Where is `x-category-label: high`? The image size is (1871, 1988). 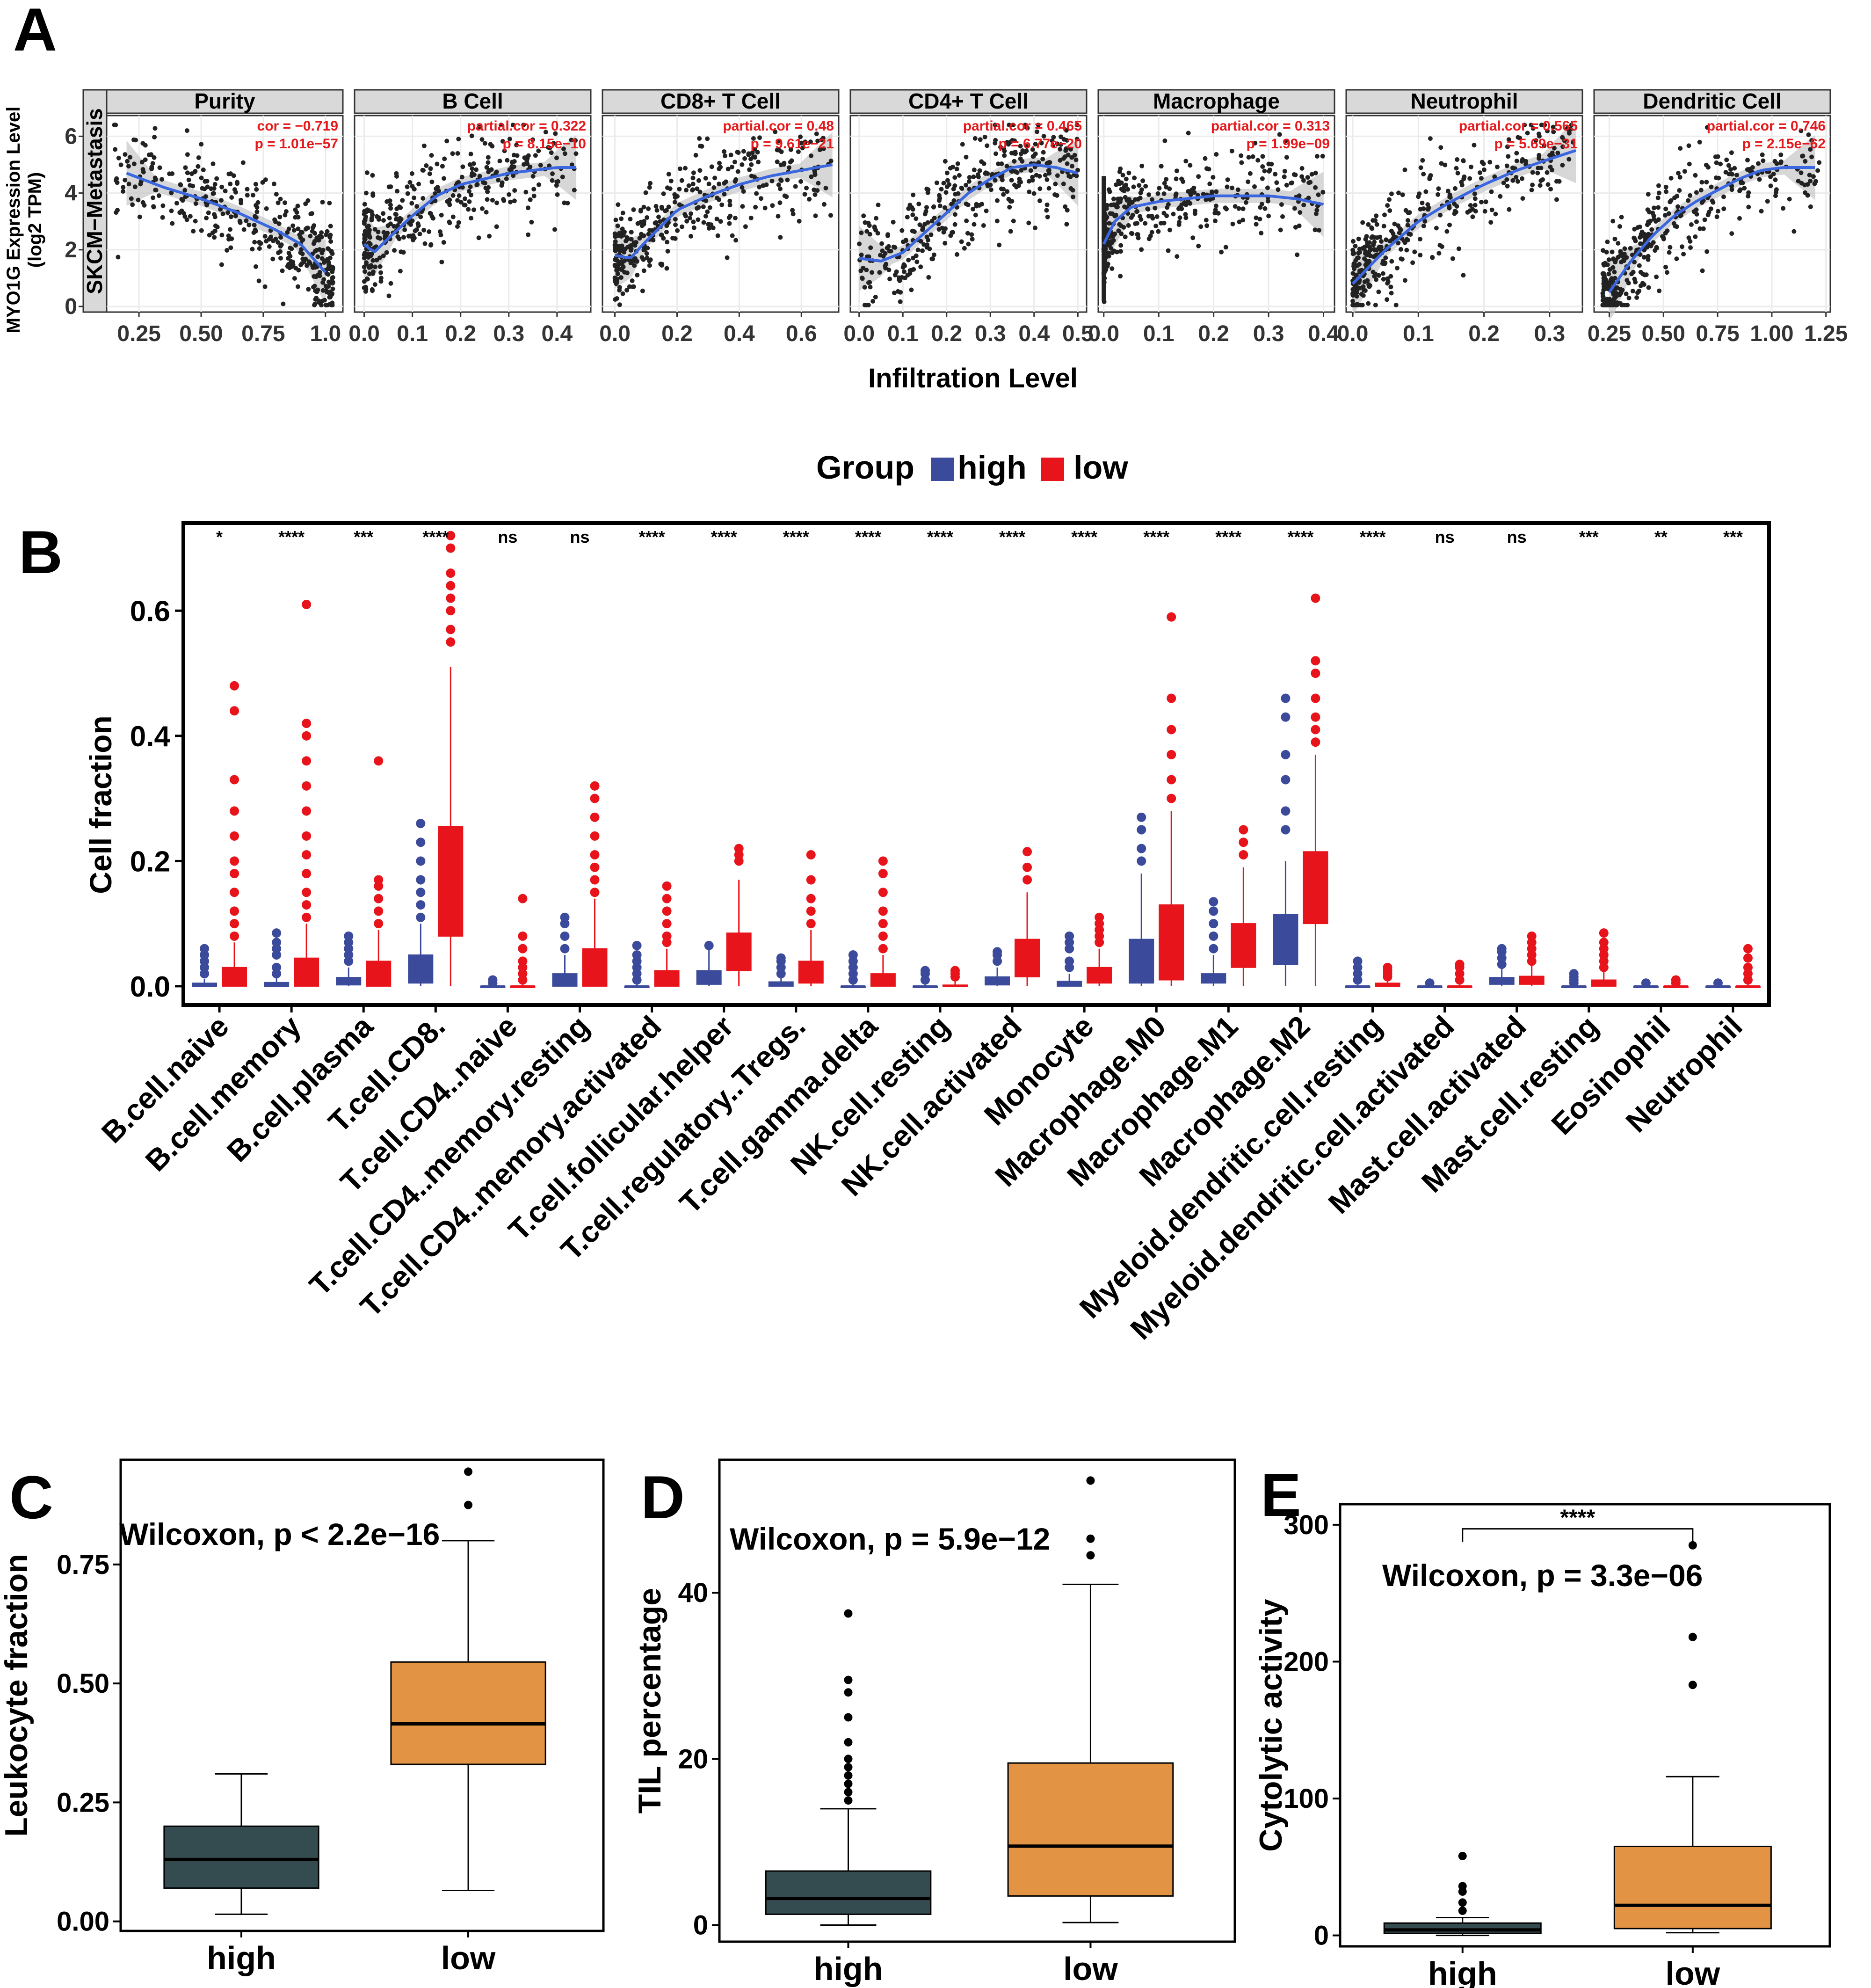 x-category-label: high is located at coordinates (848, 1969).